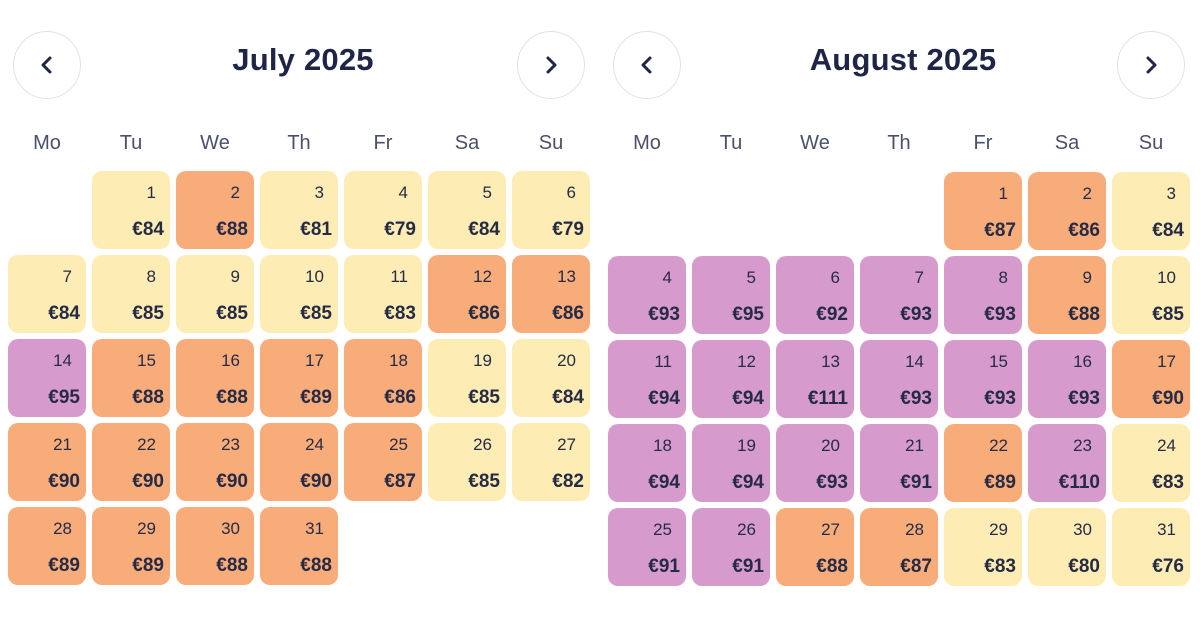  I want to click on day-cell: 21 €91, so click(899, 463).